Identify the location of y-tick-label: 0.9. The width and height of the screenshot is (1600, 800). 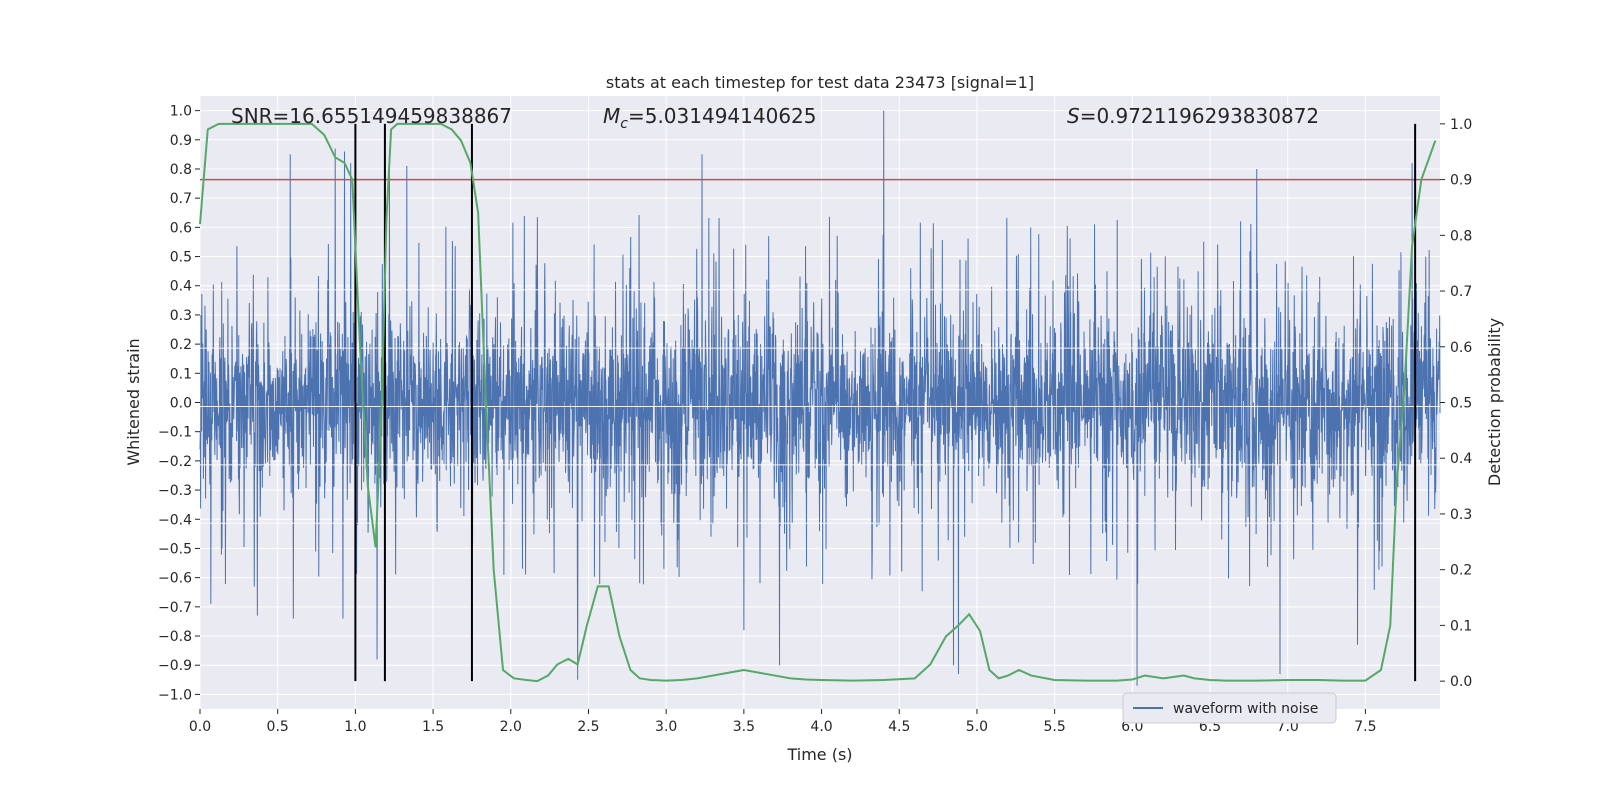
(181, 141).